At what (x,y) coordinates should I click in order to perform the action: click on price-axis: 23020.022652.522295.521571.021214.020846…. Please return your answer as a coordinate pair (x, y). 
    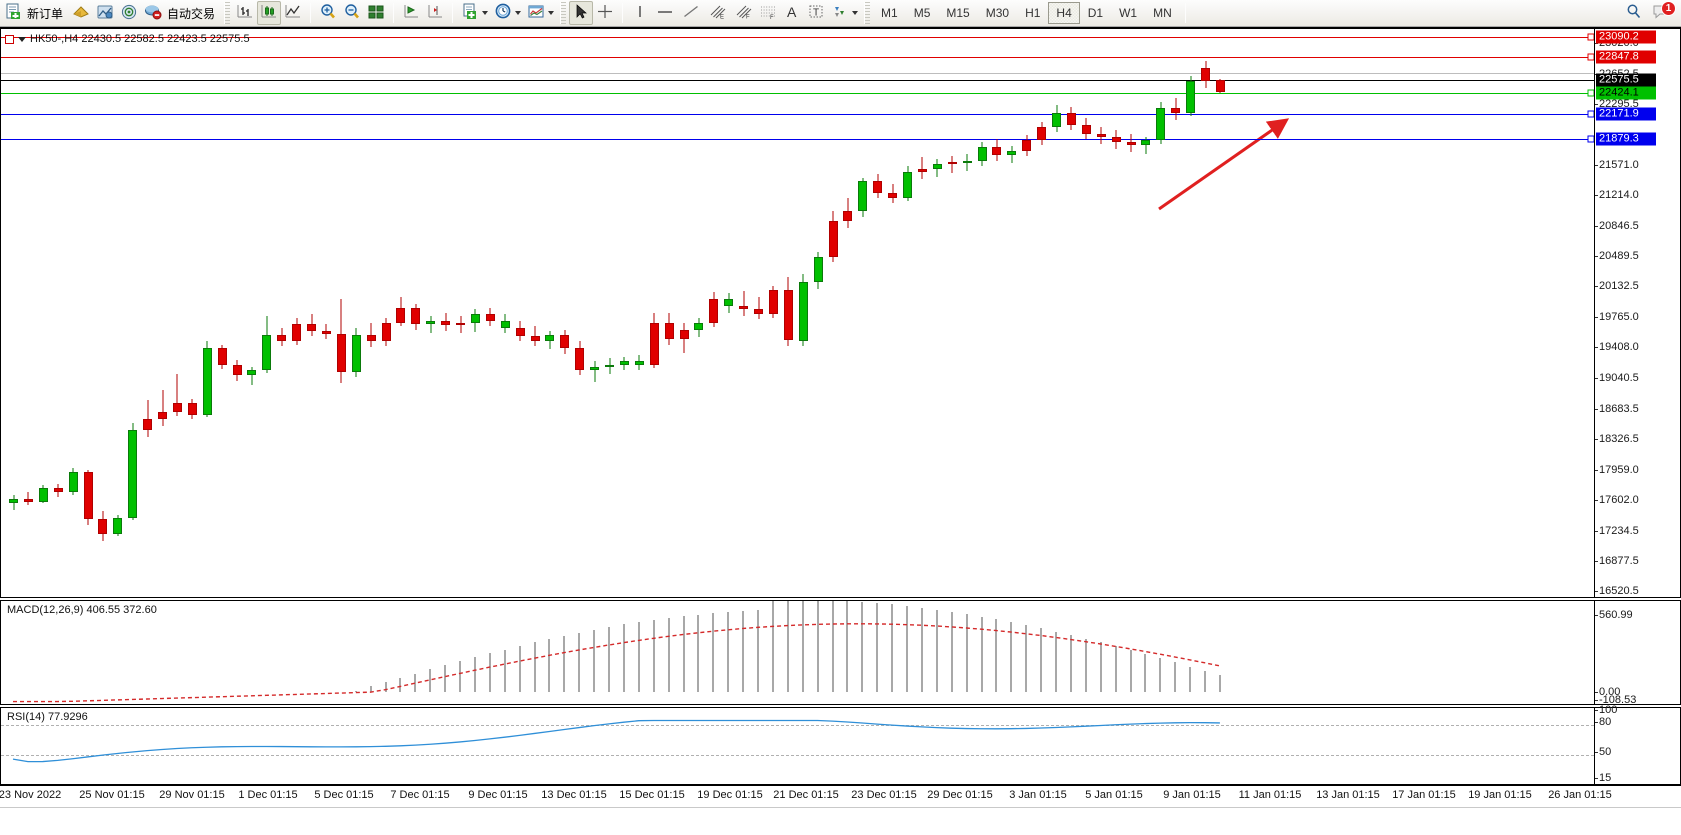
    Looking at the image, I should click on (1637, 313).